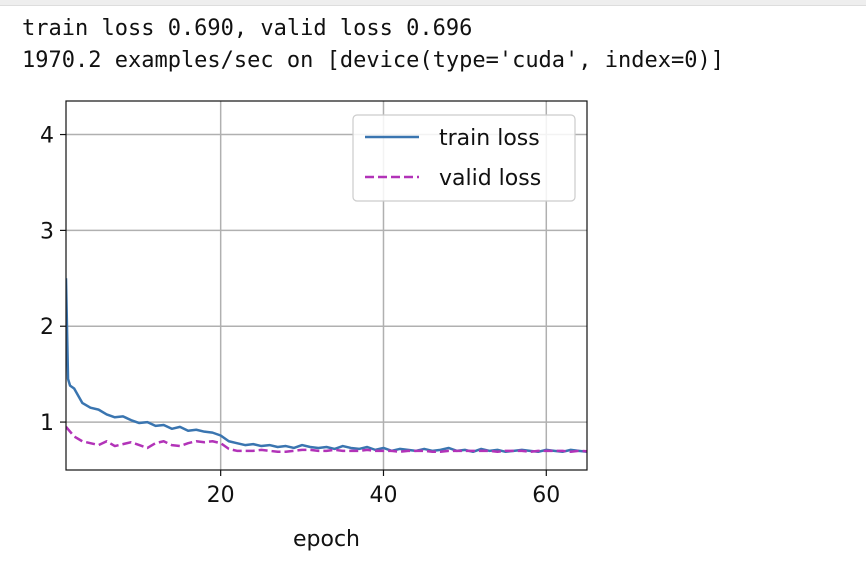 This screenshot has height=572, width=866. What do you see at coordinates (489, 138) in the screenshot?
I see `legend-label: train loss` at bounding box center [489, 138].